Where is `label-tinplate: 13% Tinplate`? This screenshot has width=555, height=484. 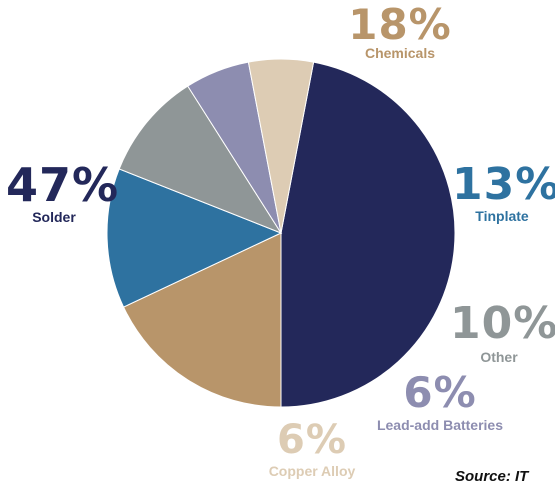
label-tinplate: 13% Tinplate is located at coordinates (503, 191).